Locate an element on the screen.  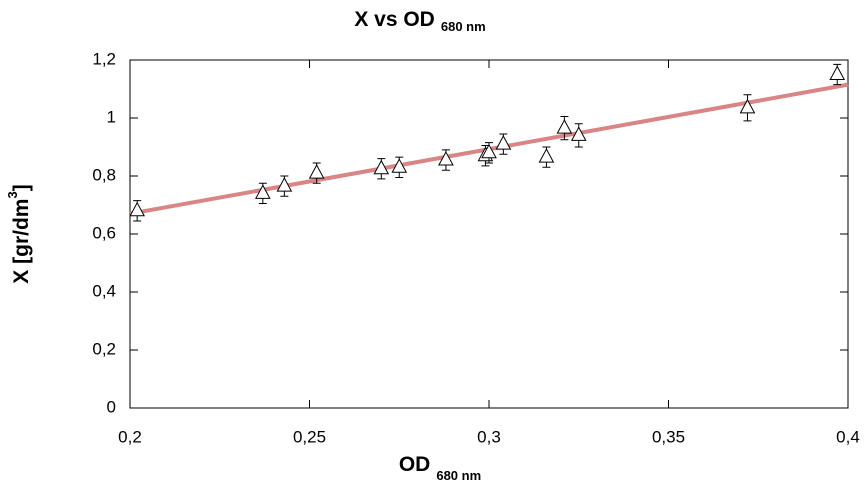
xlabel-subscript: 680 nm is located at coordinates (458, 475).